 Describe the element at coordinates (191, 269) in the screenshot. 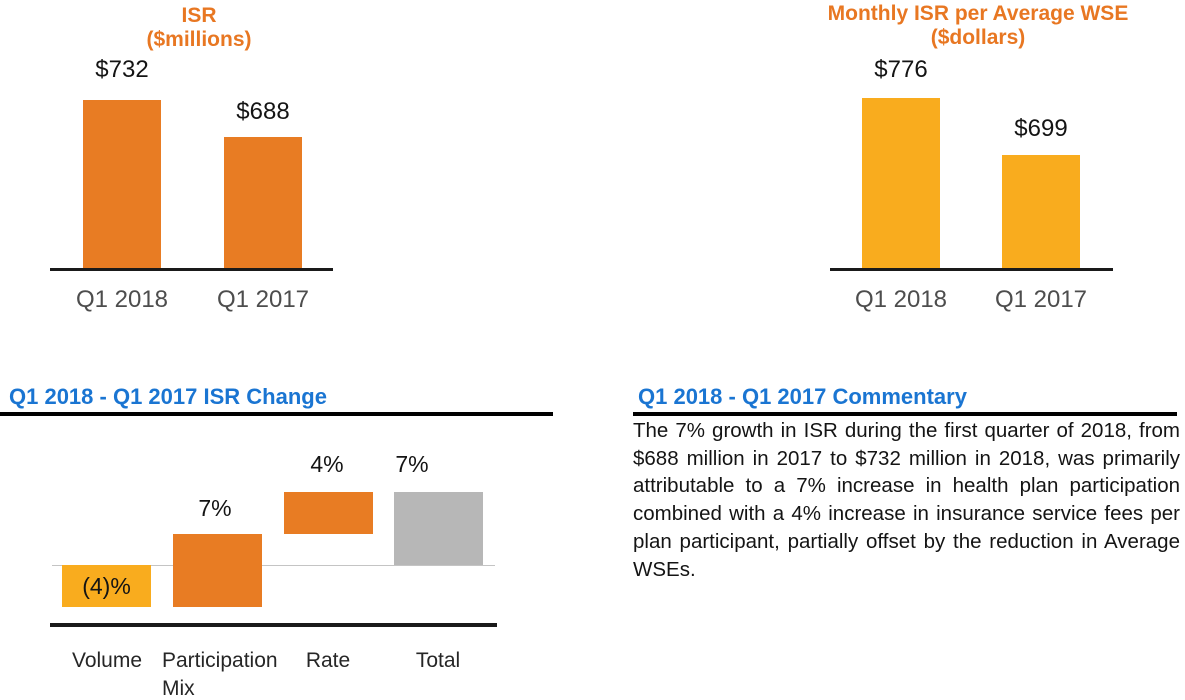

I see `isr-x-axis-line` at that location.